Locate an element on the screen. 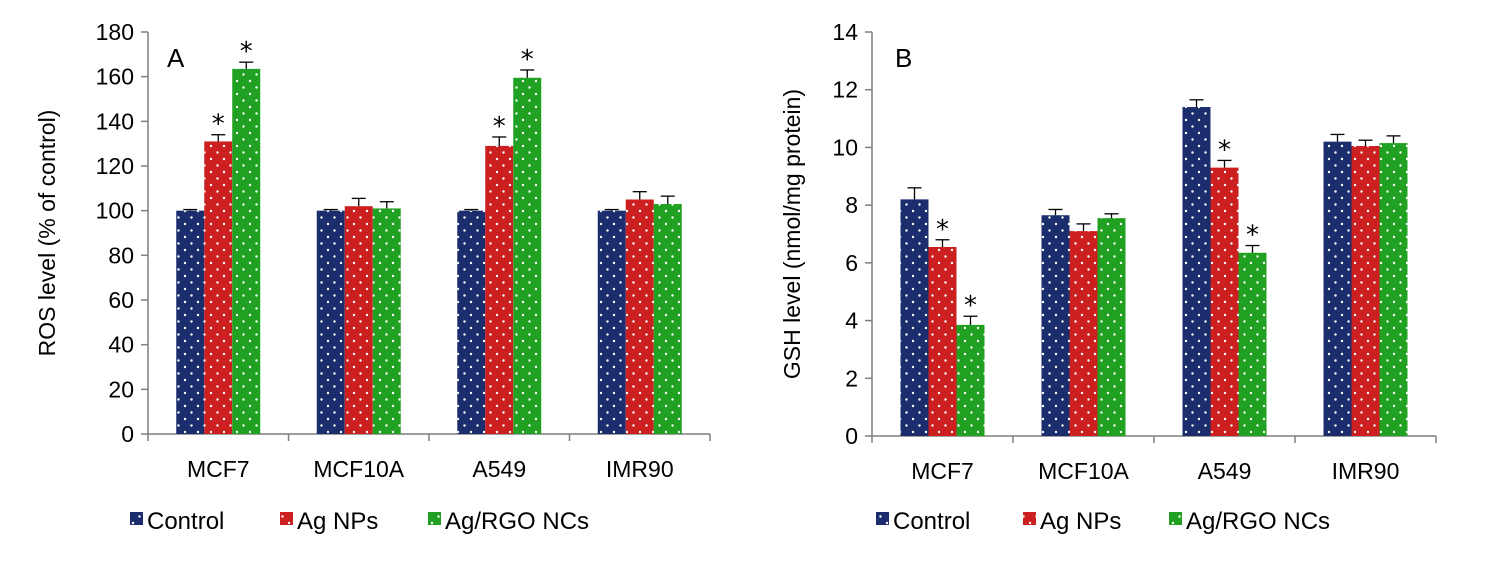 This screenshot has width=1489, height=565. y-tick-label: 8 is located at coordinates (851, 205).